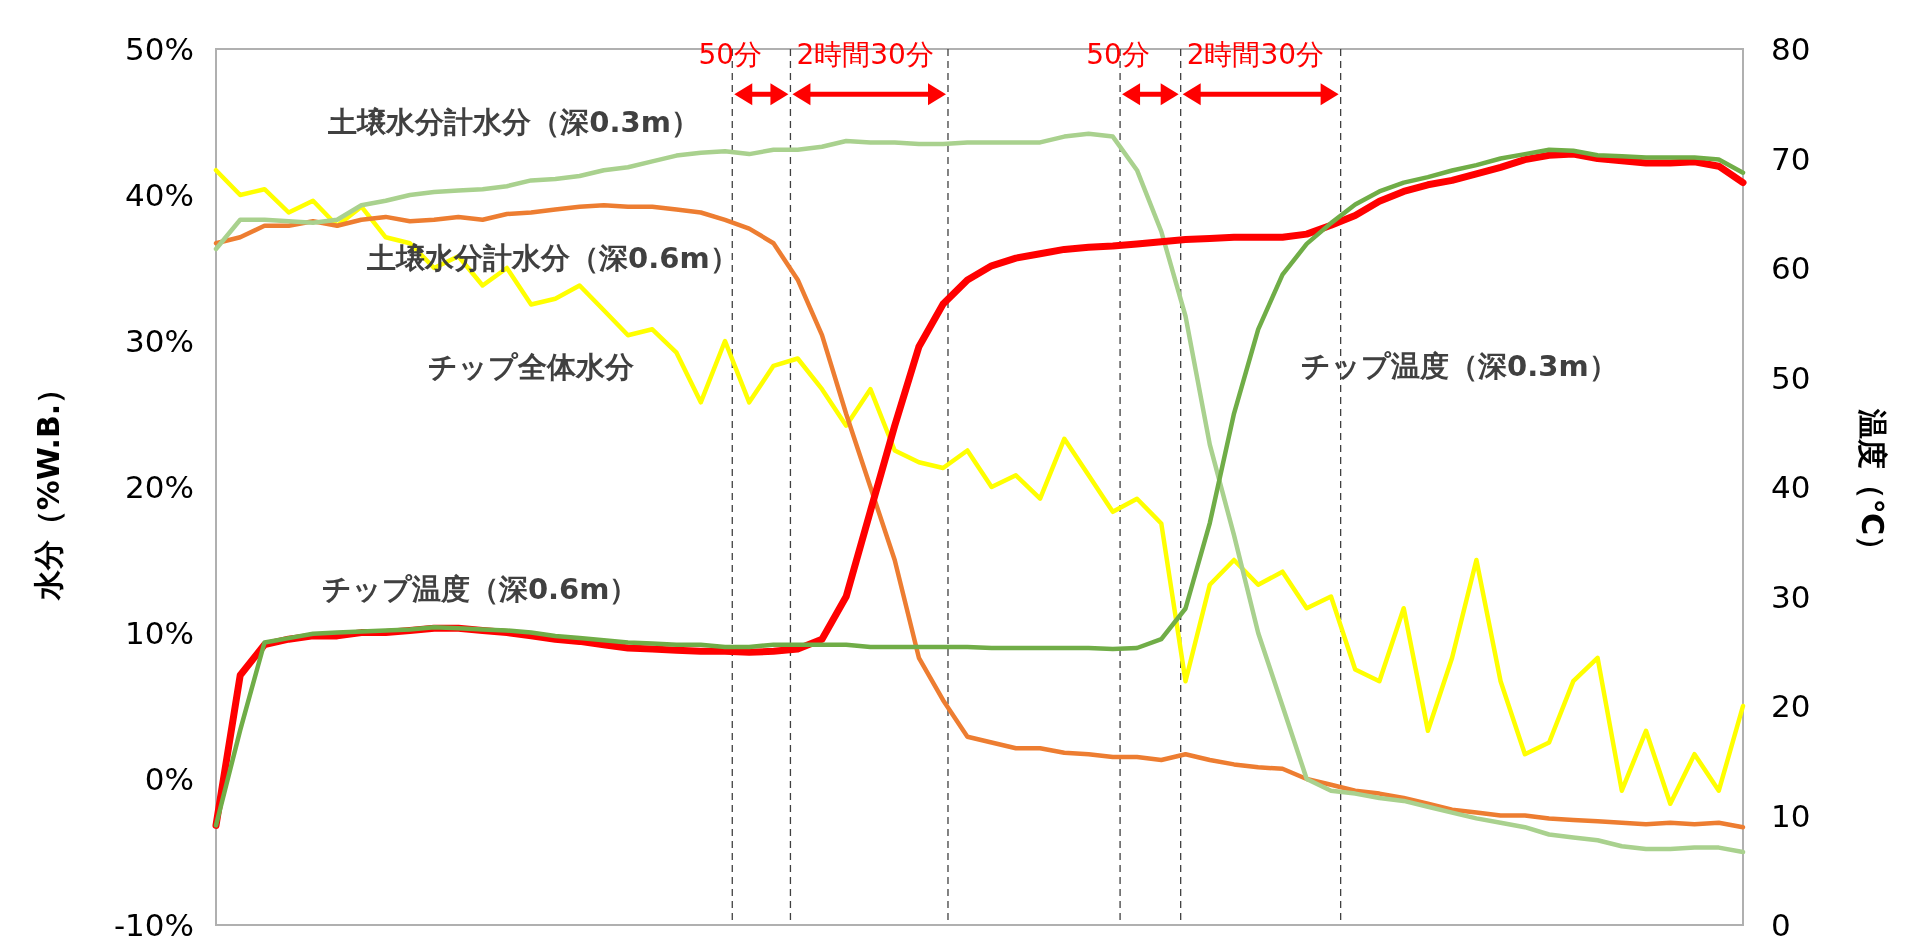 Image resolution: width=1907 pixels, height=946 pixels. What do you see at coordinates (1791, 377) in the screenshot?
I see `y2-tick-label: 50` at bounding box center [1791, 377].